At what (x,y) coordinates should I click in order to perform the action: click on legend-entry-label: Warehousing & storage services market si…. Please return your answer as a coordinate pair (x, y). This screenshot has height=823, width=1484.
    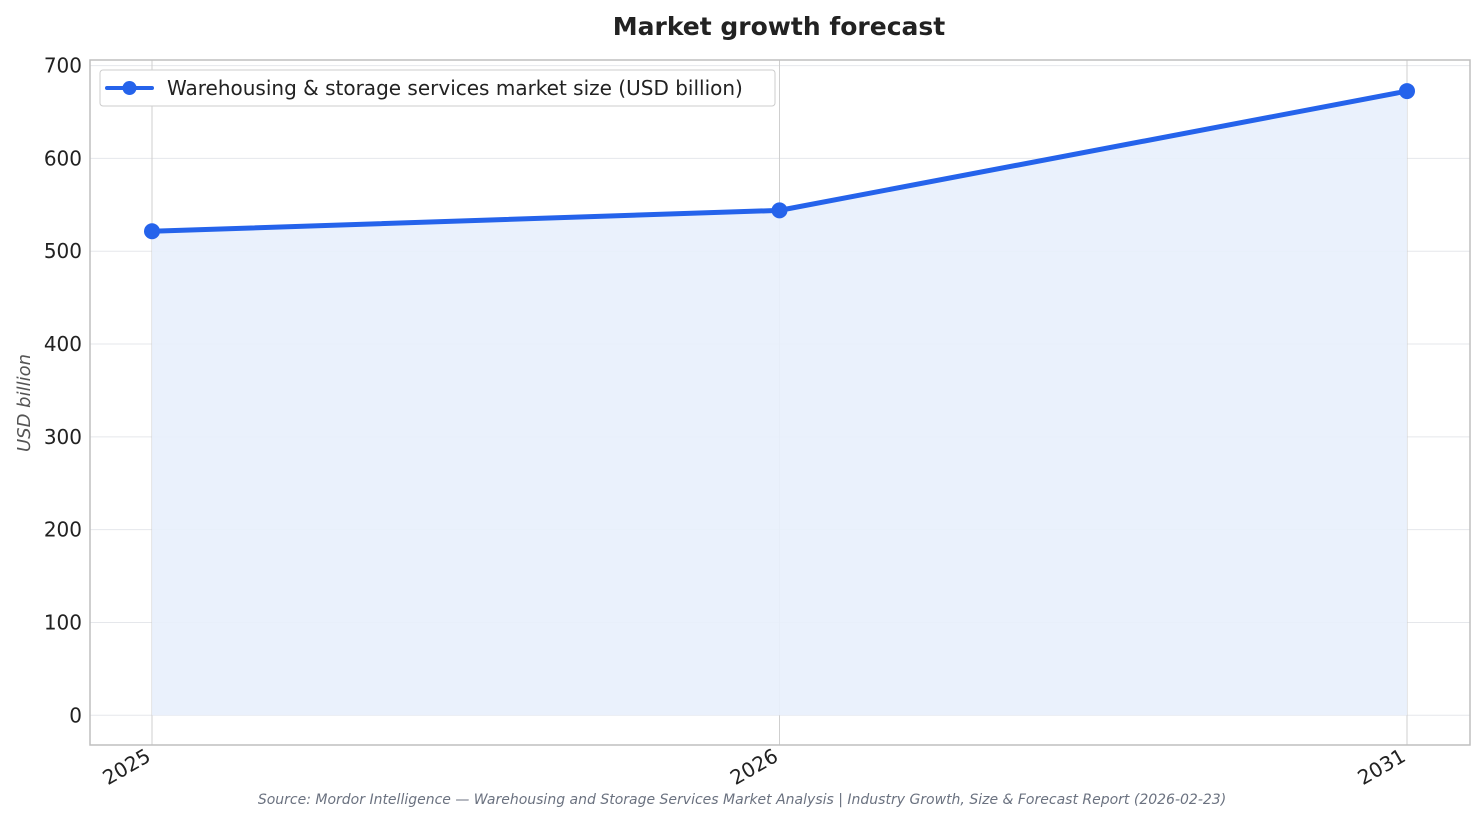
    Looking at the image, I should click on (455, 88).